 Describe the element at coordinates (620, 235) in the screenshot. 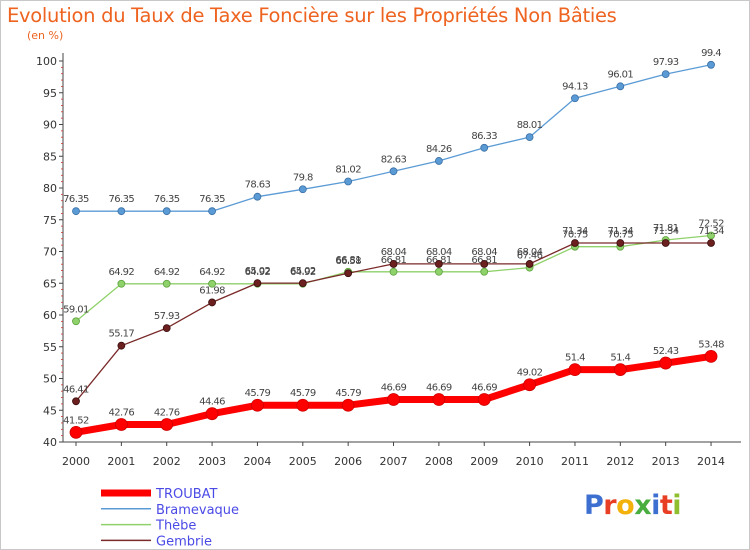

I see `data-label: 70.75` at that location.